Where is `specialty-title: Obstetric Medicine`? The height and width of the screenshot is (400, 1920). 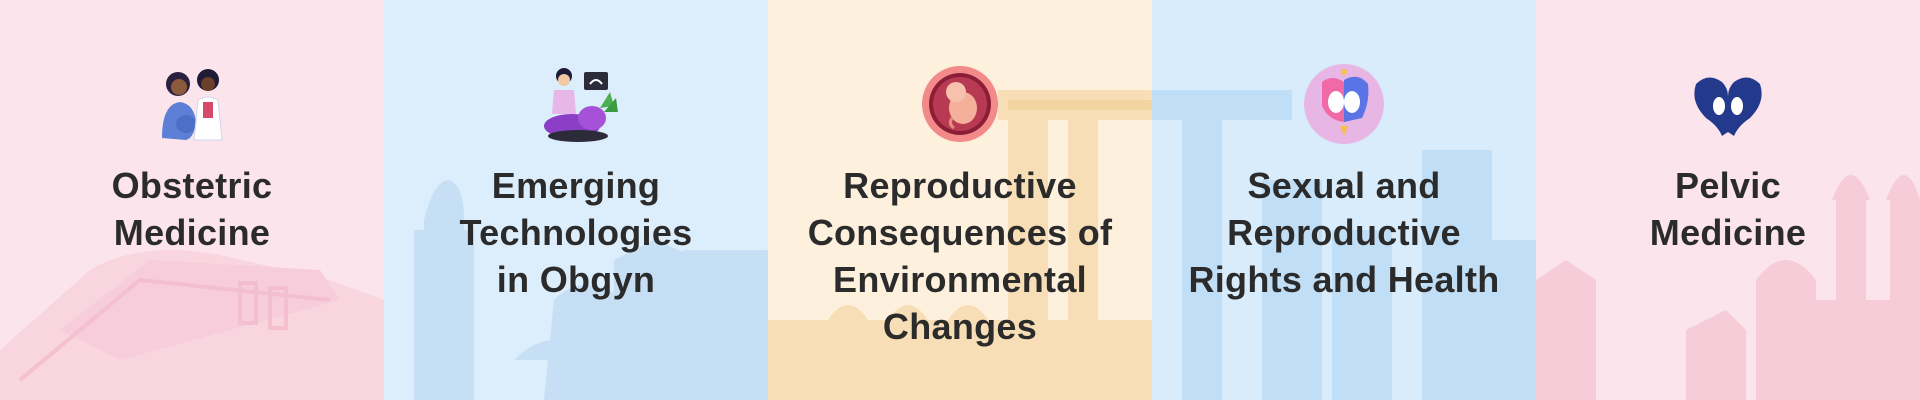
specialty-title: Obstetric Medicine is located at coordinates (192, 209).